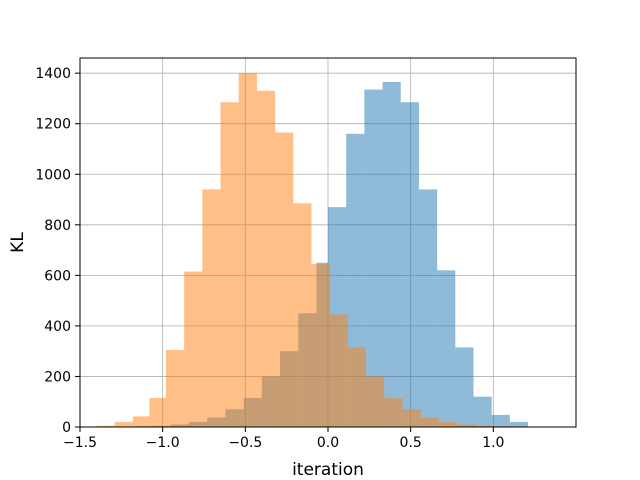 The height and width of the screenshot is (480, 640). I want to click on y-tick-label: 0, so click(66, 428).